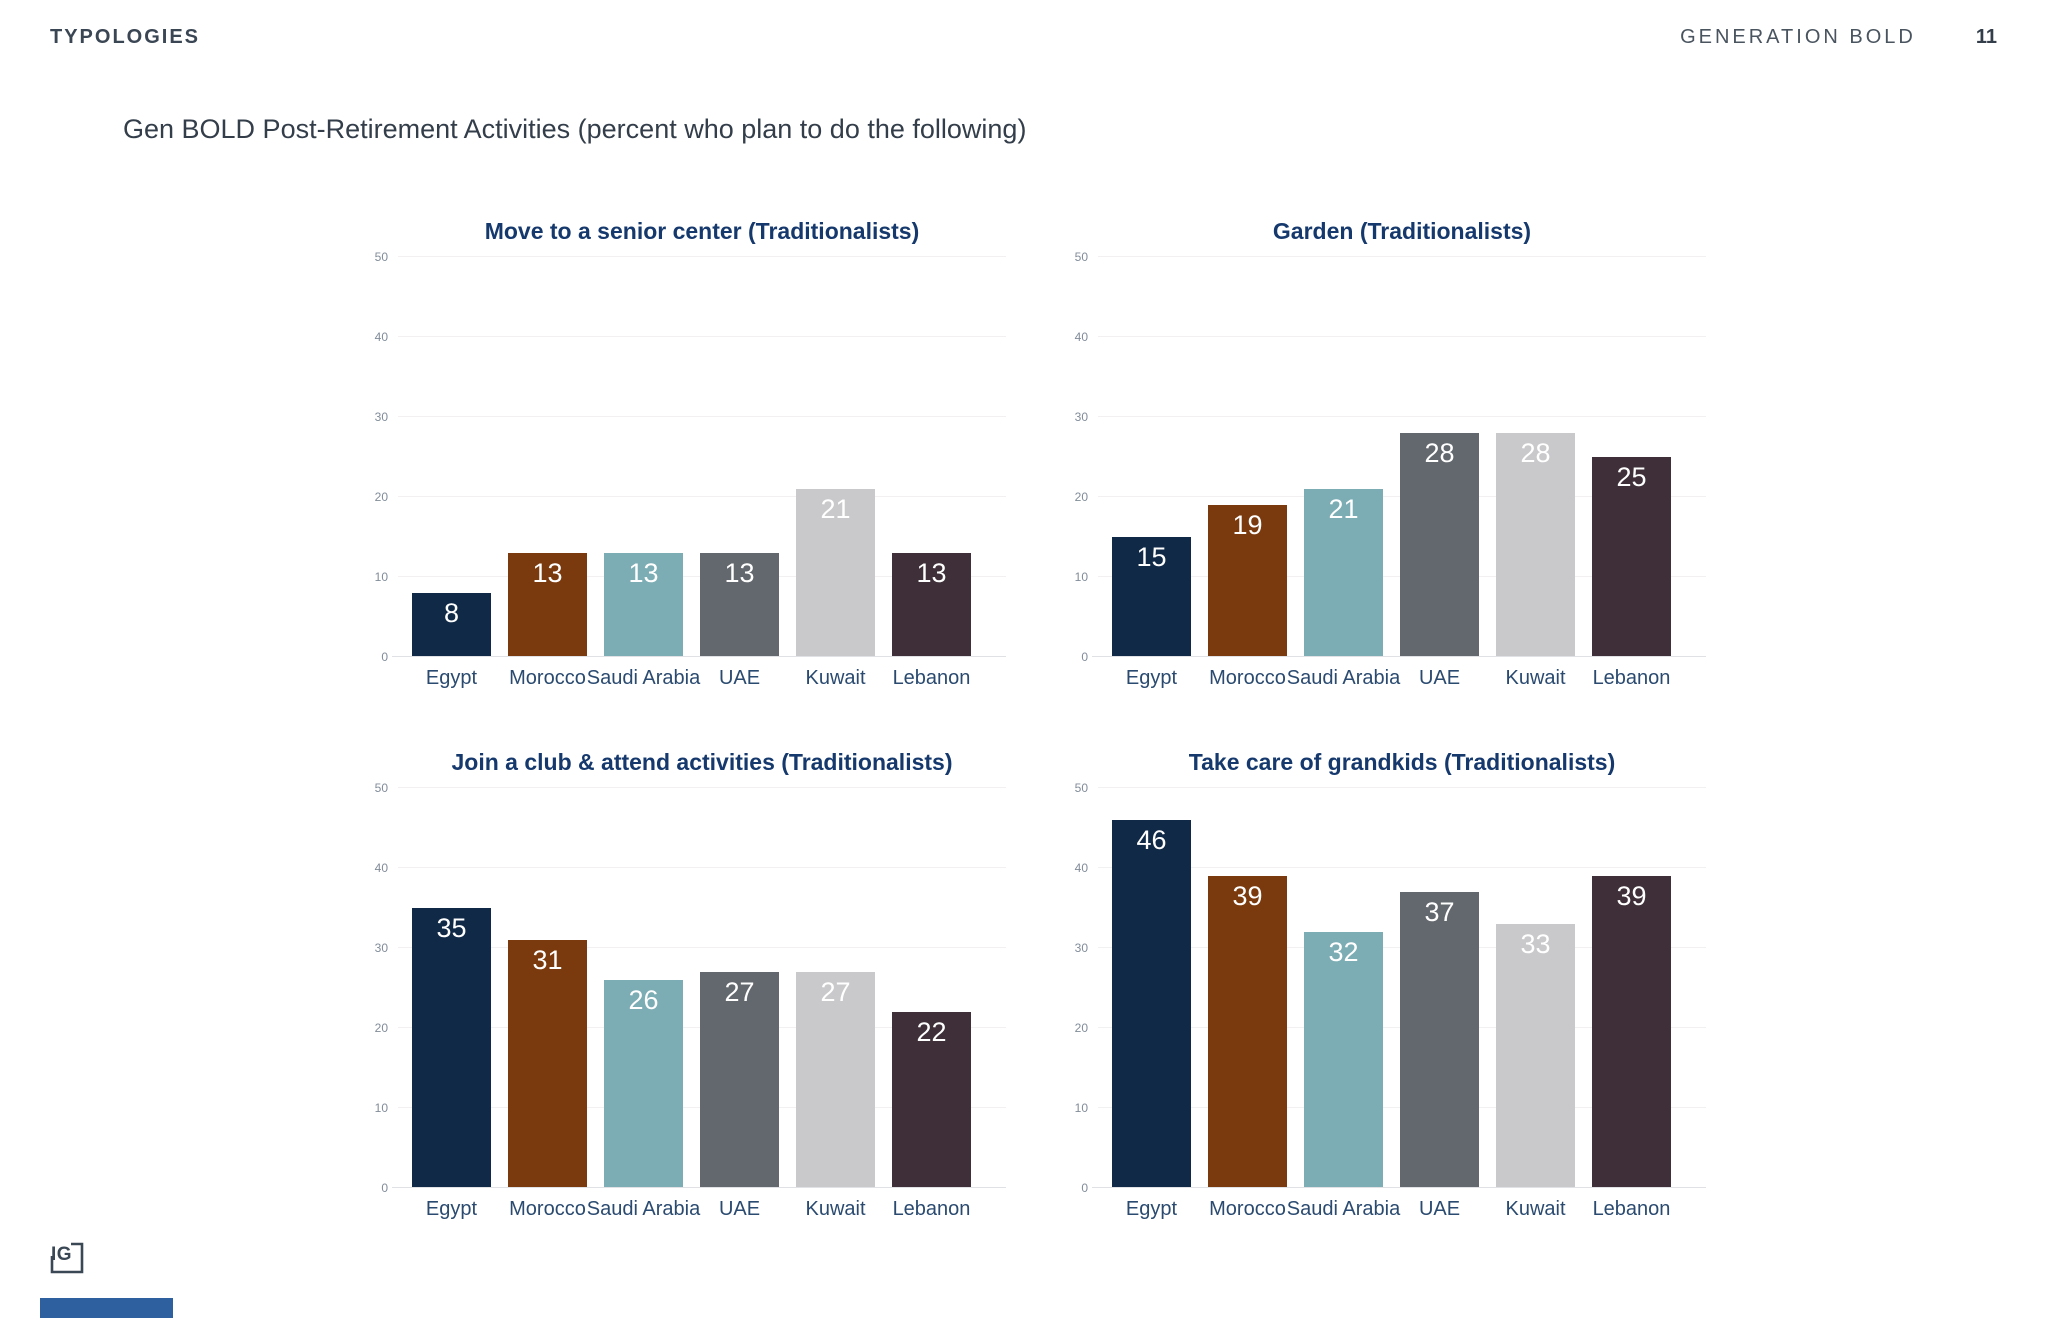 The width and height of the screenshot is (2048, 1325). I want to click on bar-value-label: 25, so click(1631, 477).